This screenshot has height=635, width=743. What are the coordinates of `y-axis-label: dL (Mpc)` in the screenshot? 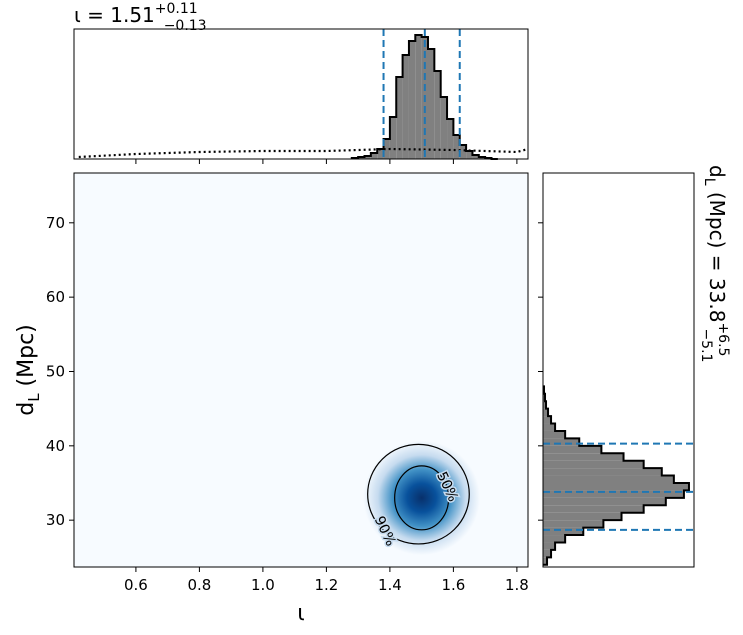 It's located at (28, 370).